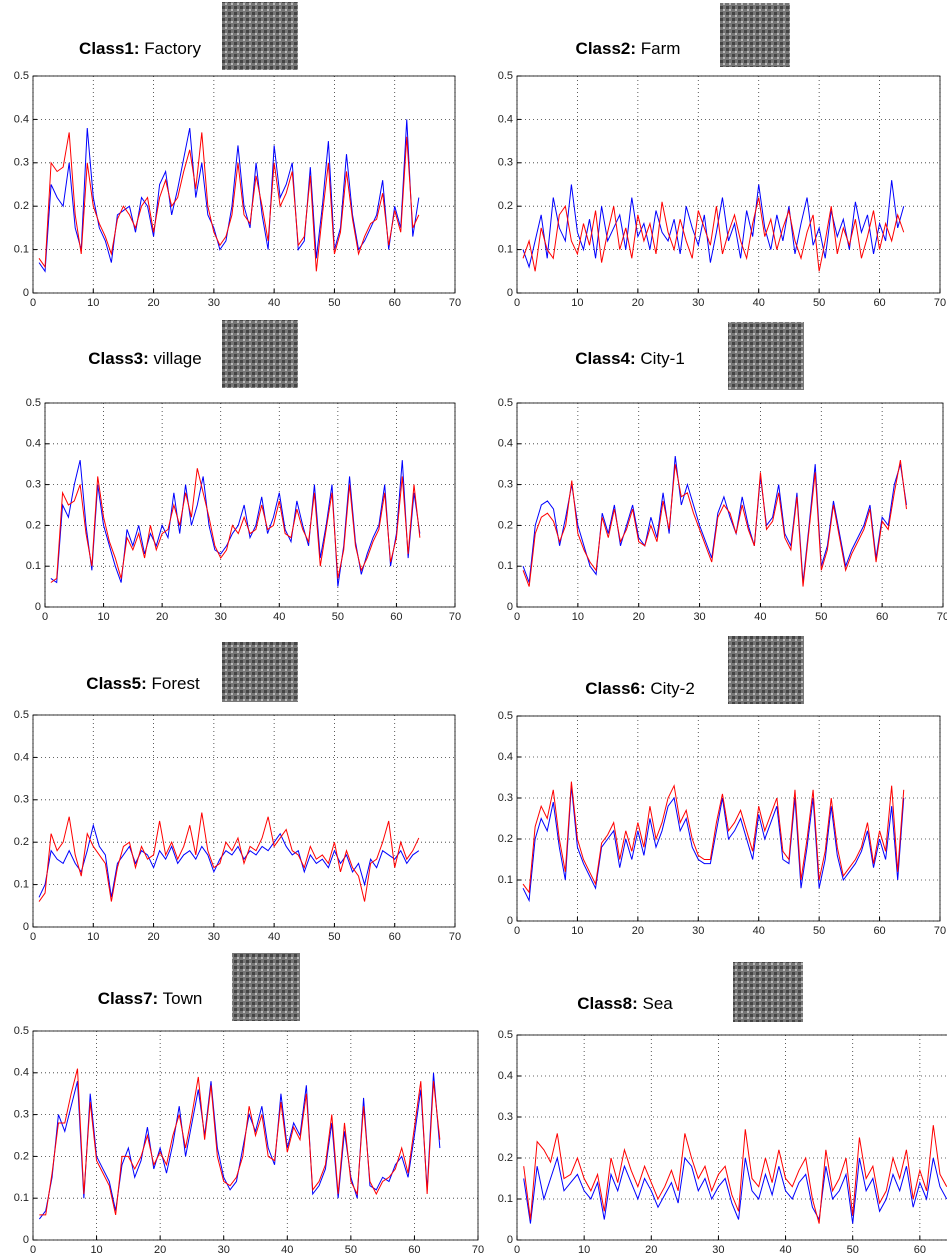 The image size is (947, 1256). I want to click on title-text: Farm, so click(661, 48).